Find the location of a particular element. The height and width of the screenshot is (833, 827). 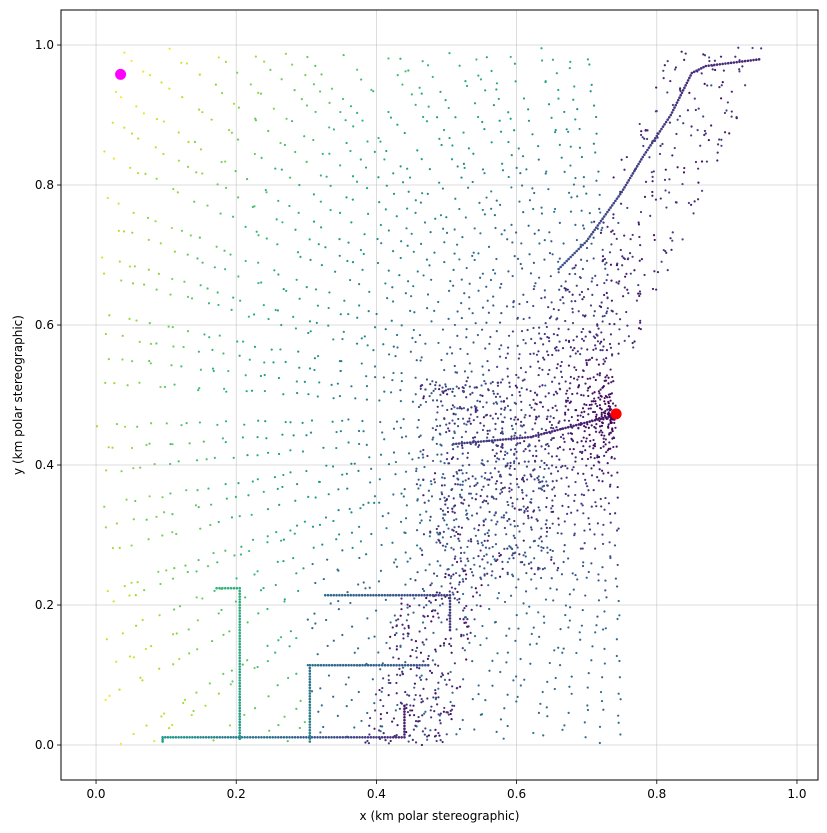

x-tick-label: 0.2 is located at coordinates (236, 794).